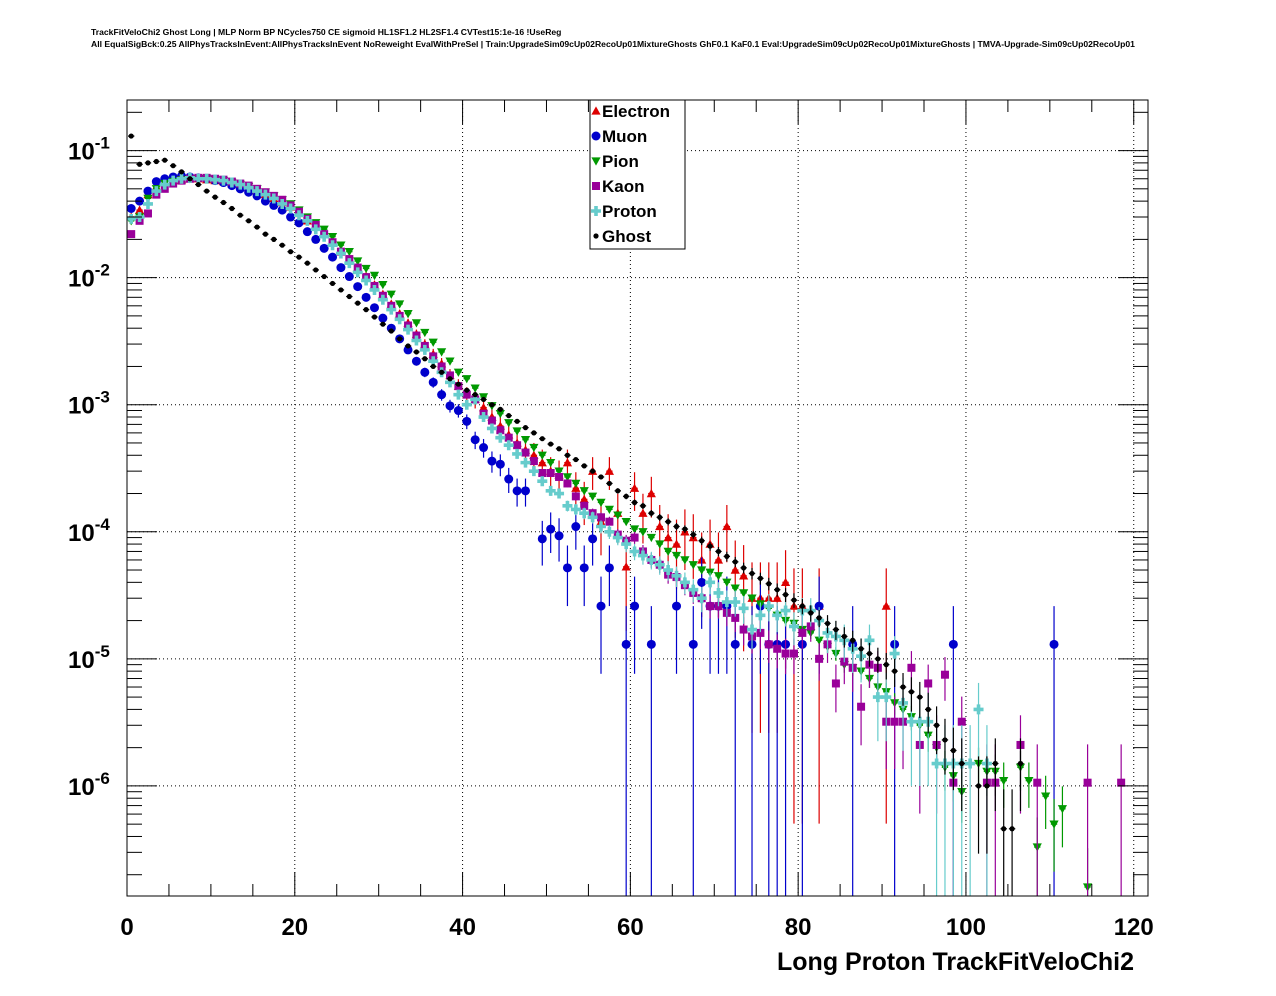  I want to click on y-tick-exponent: -3, so click(102, 397).